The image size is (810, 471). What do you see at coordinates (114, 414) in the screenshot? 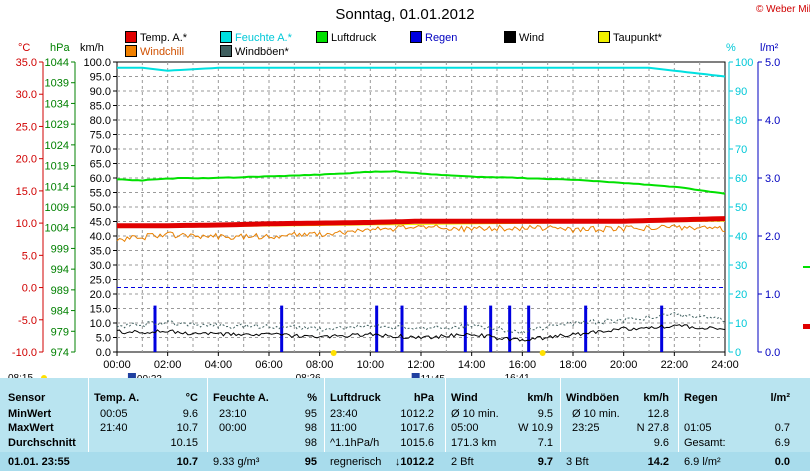
I see `table-cell-label: 00:05` at bounding box center [114, 414].